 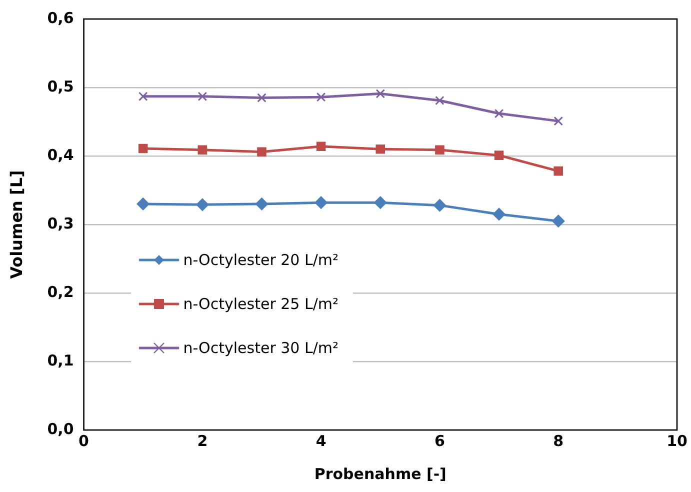 What do you see at coordinates (60, 223) in the screenshot?
I see `y-tick-label: 0,3` at bounding box center [60, 223].